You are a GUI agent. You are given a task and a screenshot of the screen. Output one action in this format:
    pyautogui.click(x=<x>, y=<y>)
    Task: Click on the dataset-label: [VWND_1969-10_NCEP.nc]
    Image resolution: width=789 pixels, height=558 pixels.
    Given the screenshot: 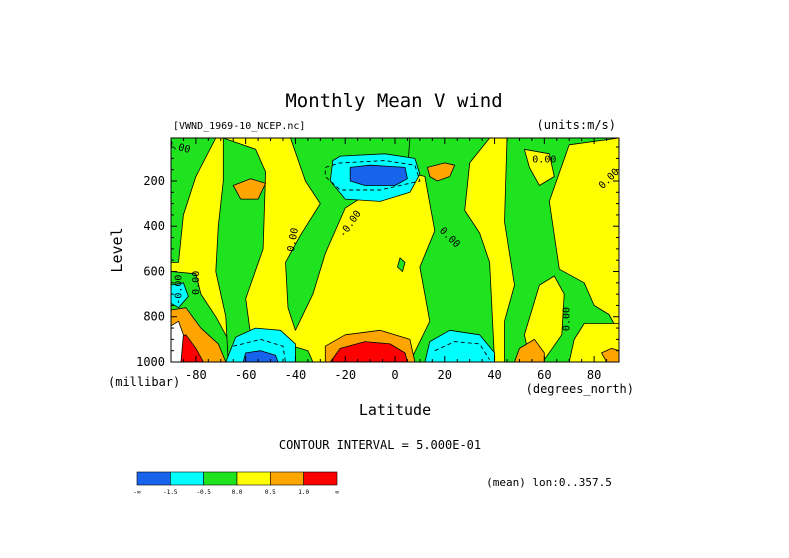 What is the action you would take?
    pyautogui.click(x=239, y=126)
    